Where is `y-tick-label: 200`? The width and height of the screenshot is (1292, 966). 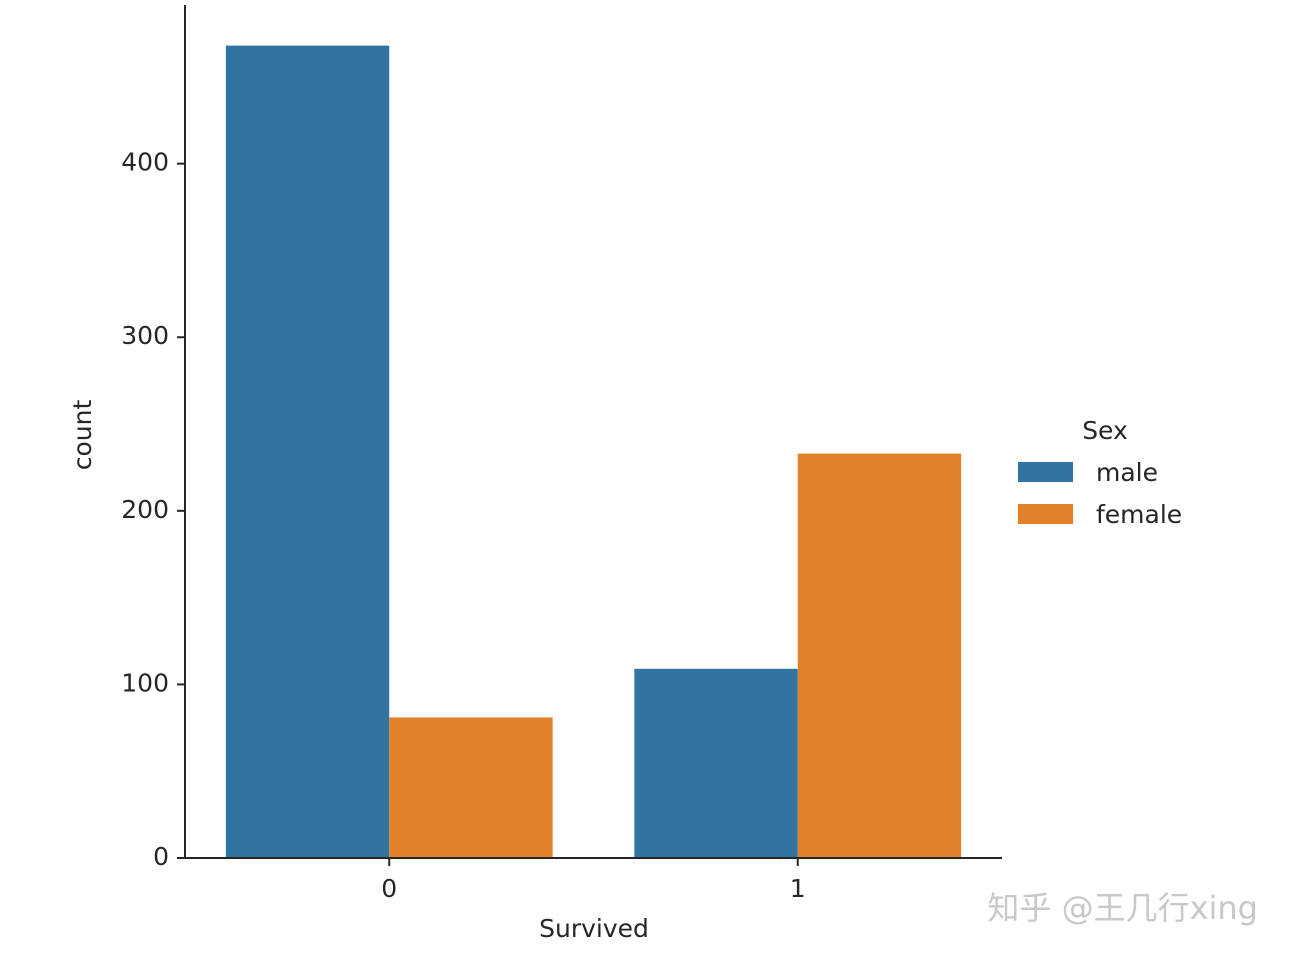 y-tick-label: 200 is located at coordinates (145, 509).